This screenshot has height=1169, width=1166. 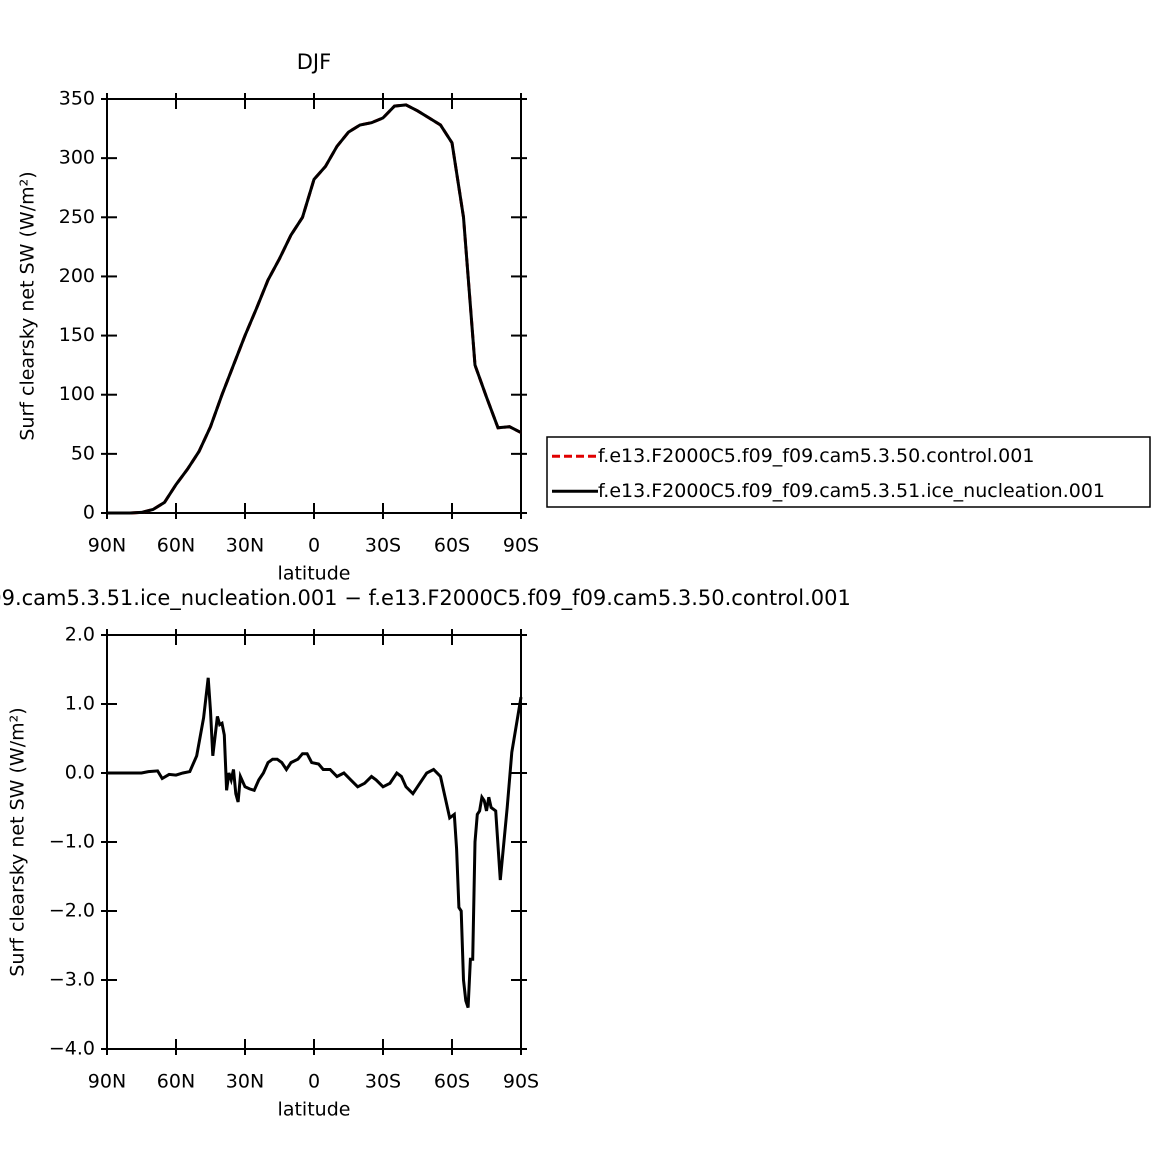 What do you see at coordinates (77, 394) in the screenshot?
I see `y-tick-label: 100` at bounding box center [77, 394].